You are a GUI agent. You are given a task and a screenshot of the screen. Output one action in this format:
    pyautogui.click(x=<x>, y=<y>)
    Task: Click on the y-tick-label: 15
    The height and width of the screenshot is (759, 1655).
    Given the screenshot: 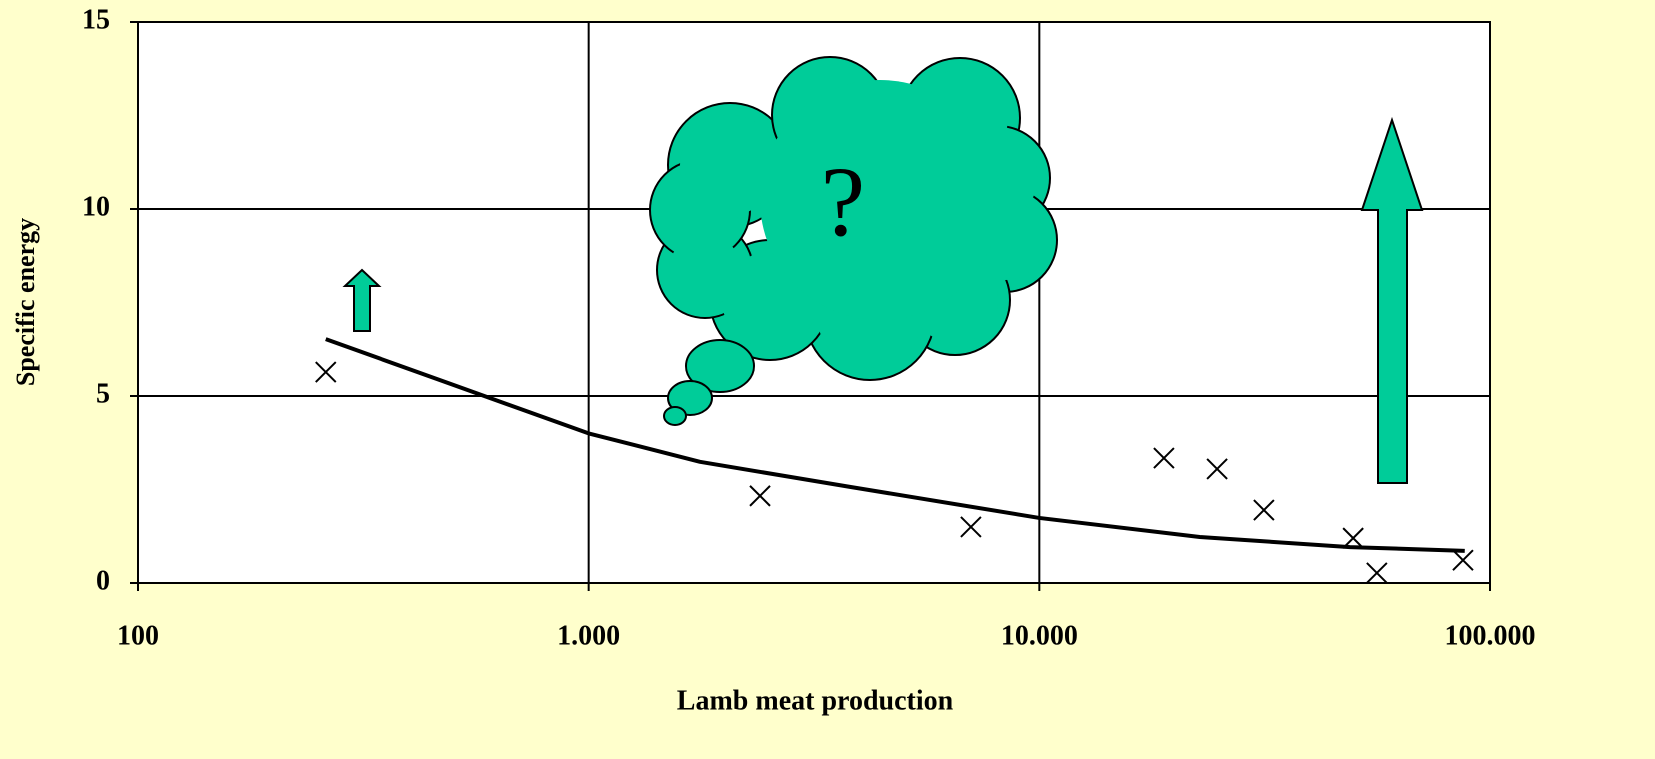 What is the action you would take?
    pyautogui.click(x=96, y=19)
    